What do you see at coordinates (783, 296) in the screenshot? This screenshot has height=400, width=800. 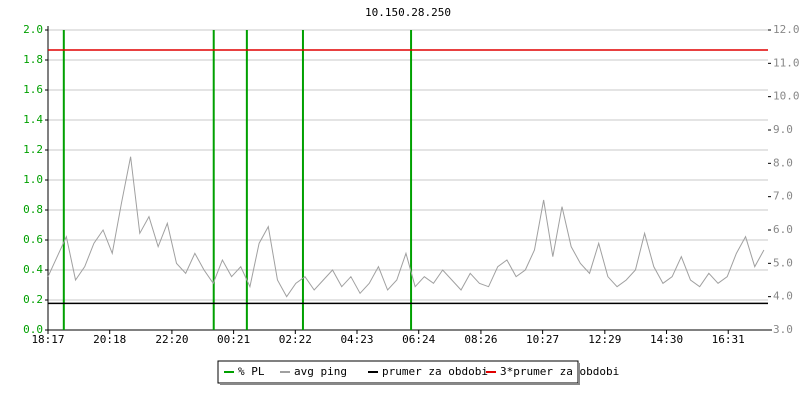 I see `y2-tick-label: 4.0` at bounding box center [783, 296].